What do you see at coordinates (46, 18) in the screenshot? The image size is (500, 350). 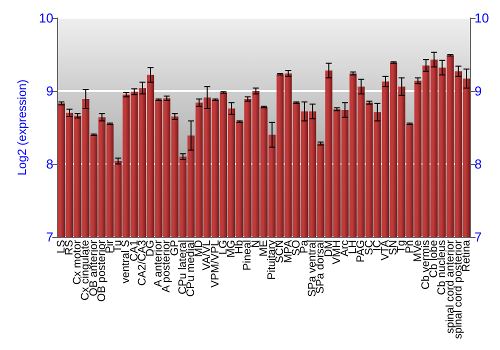 I see `y-tick-label: 10` at bounding box center [46, 18].